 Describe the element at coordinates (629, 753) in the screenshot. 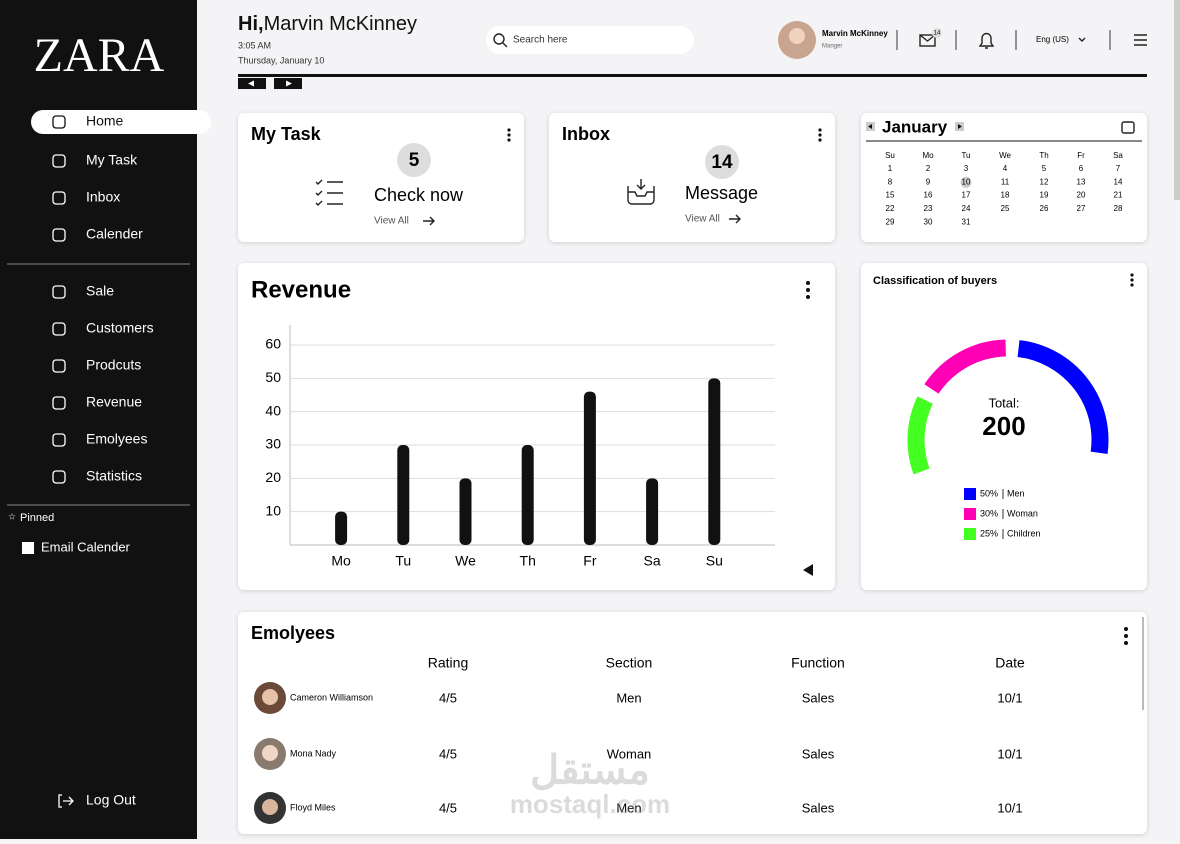

I see `cell: Woman` at that location.